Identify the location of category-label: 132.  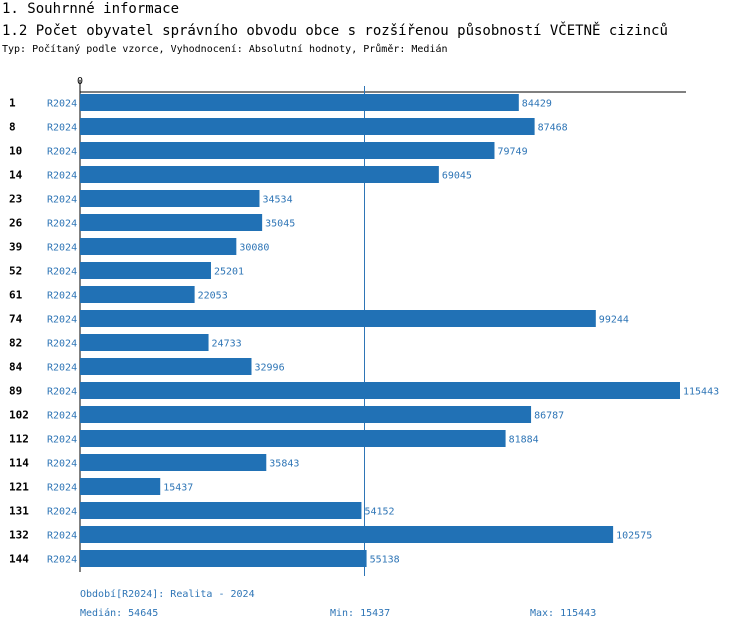
(19, 535).